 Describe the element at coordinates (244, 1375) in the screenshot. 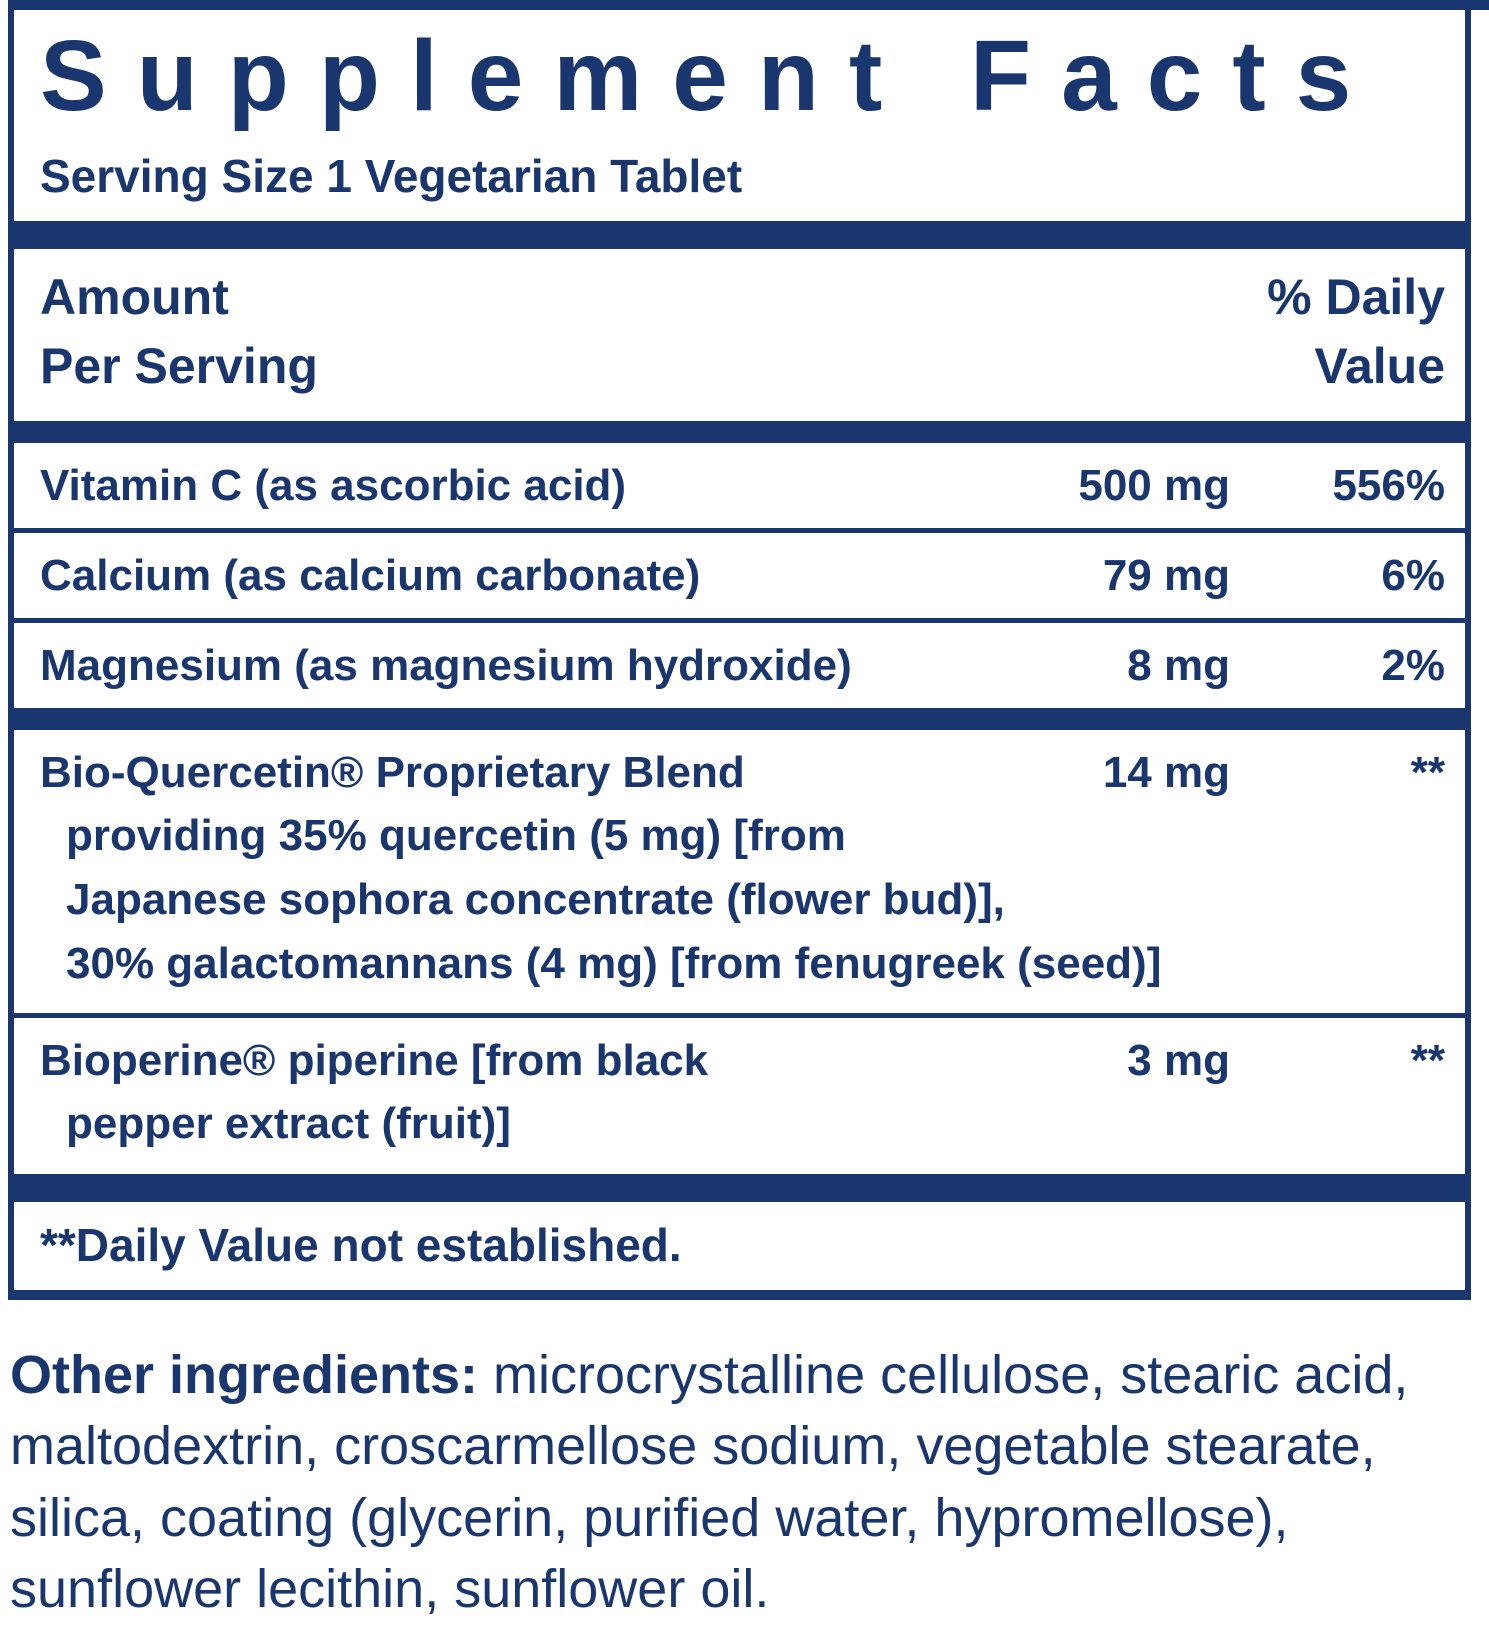

I see `other-ingredients-label: Other ingredients:` at that location.